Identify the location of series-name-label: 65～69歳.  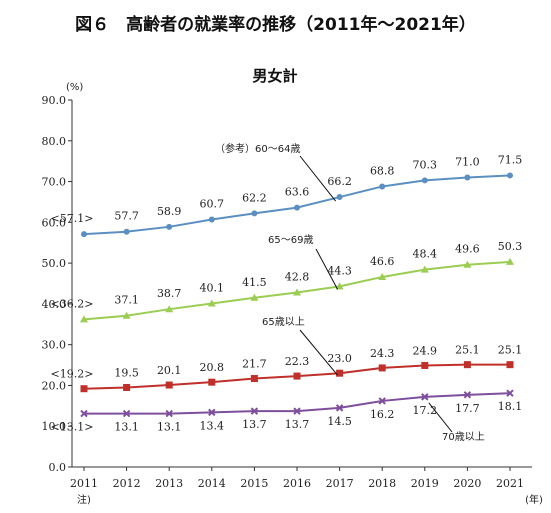
(290, 240).